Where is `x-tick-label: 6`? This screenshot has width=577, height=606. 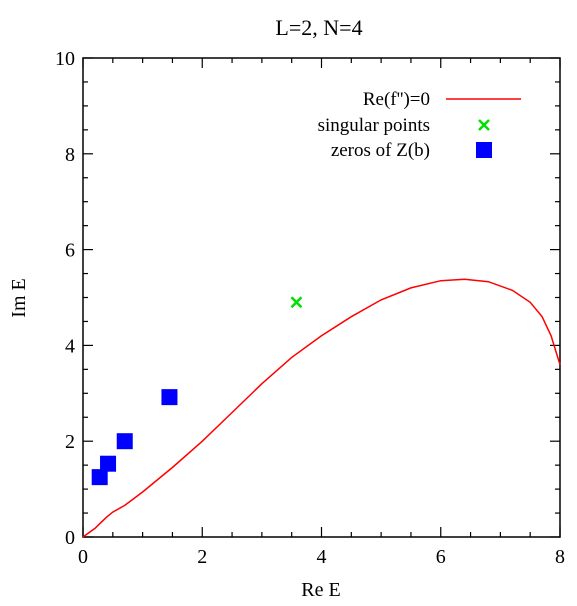 x-tick-label: 6 is located at coordinates (441, 557).